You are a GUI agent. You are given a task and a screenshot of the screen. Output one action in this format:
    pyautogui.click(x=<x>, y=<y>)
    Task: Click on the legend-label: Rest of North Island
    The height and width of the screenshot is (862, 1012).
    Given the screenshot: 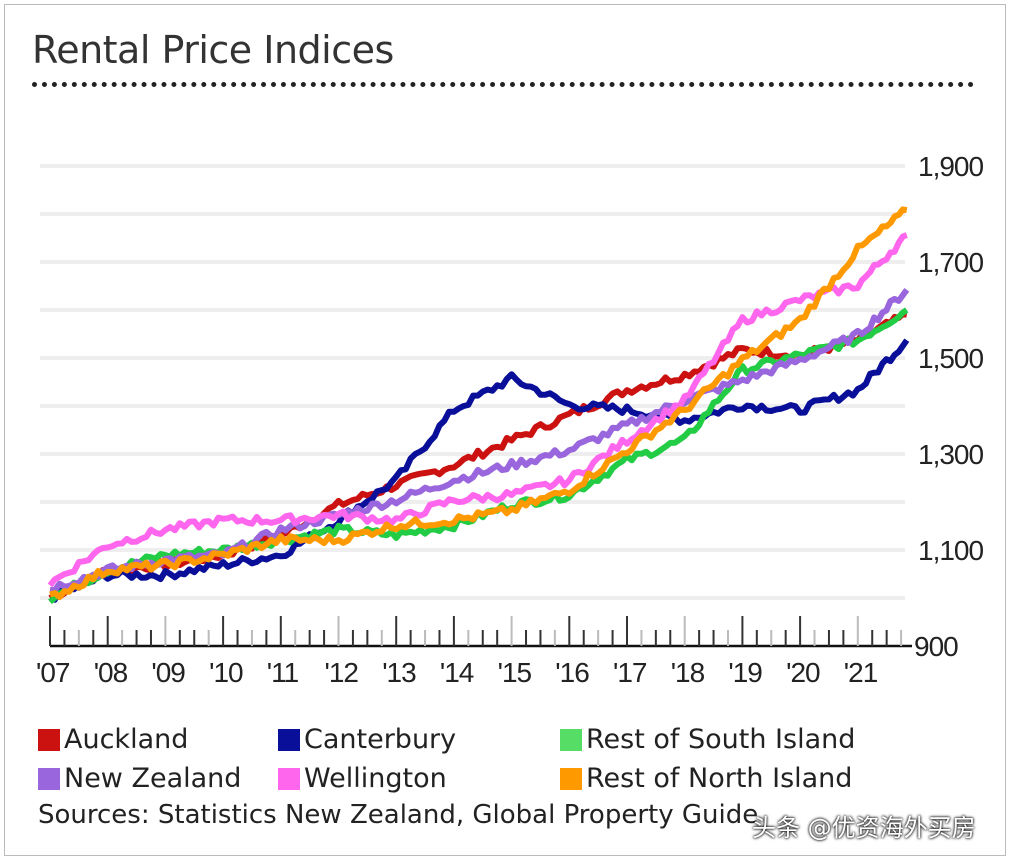 What is the action you would take?
    pyautogui.click(x=719, y=778)
    